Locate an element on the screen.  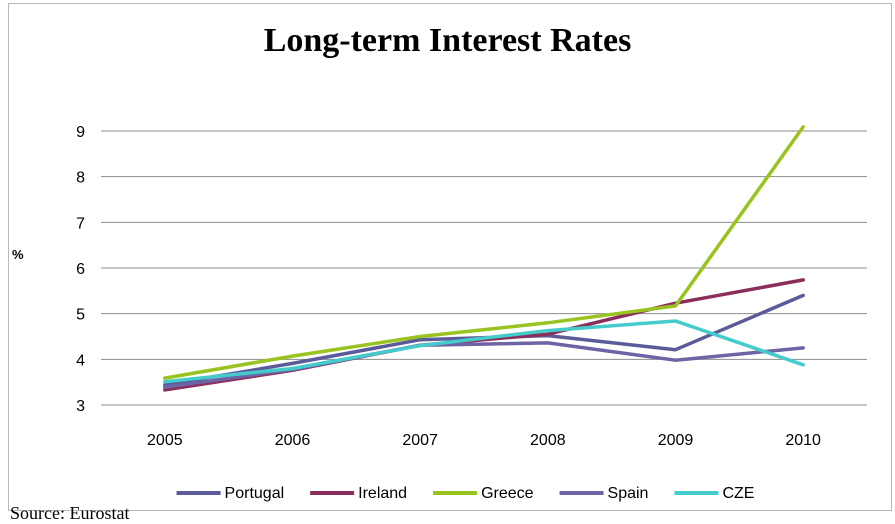
y-tick-label: 7 is located at coordinates (80, 223).